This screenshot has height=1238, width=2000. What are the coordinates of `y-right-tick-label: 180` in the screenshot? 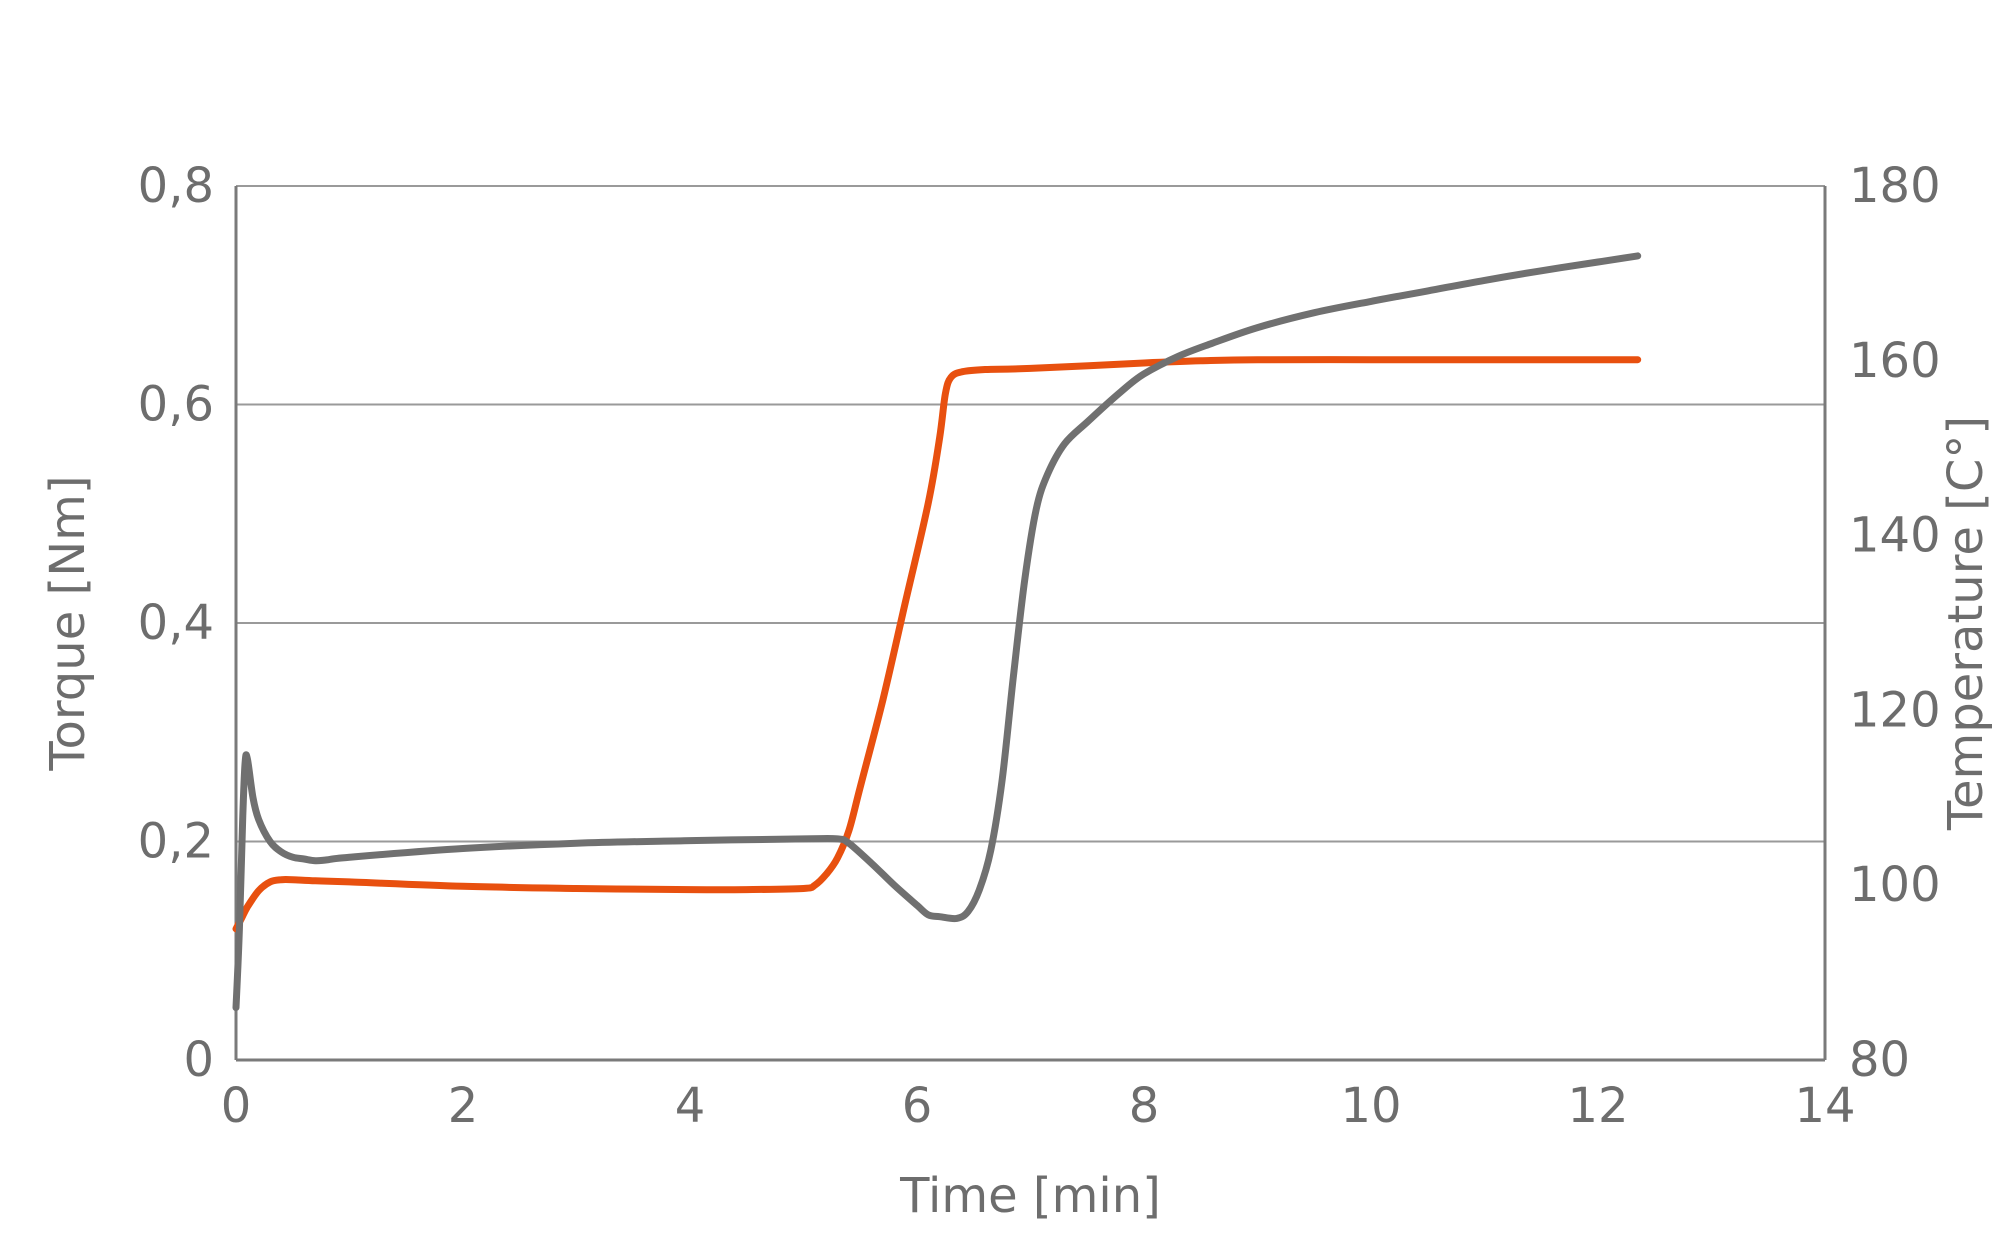 It's located at (1895, 186).